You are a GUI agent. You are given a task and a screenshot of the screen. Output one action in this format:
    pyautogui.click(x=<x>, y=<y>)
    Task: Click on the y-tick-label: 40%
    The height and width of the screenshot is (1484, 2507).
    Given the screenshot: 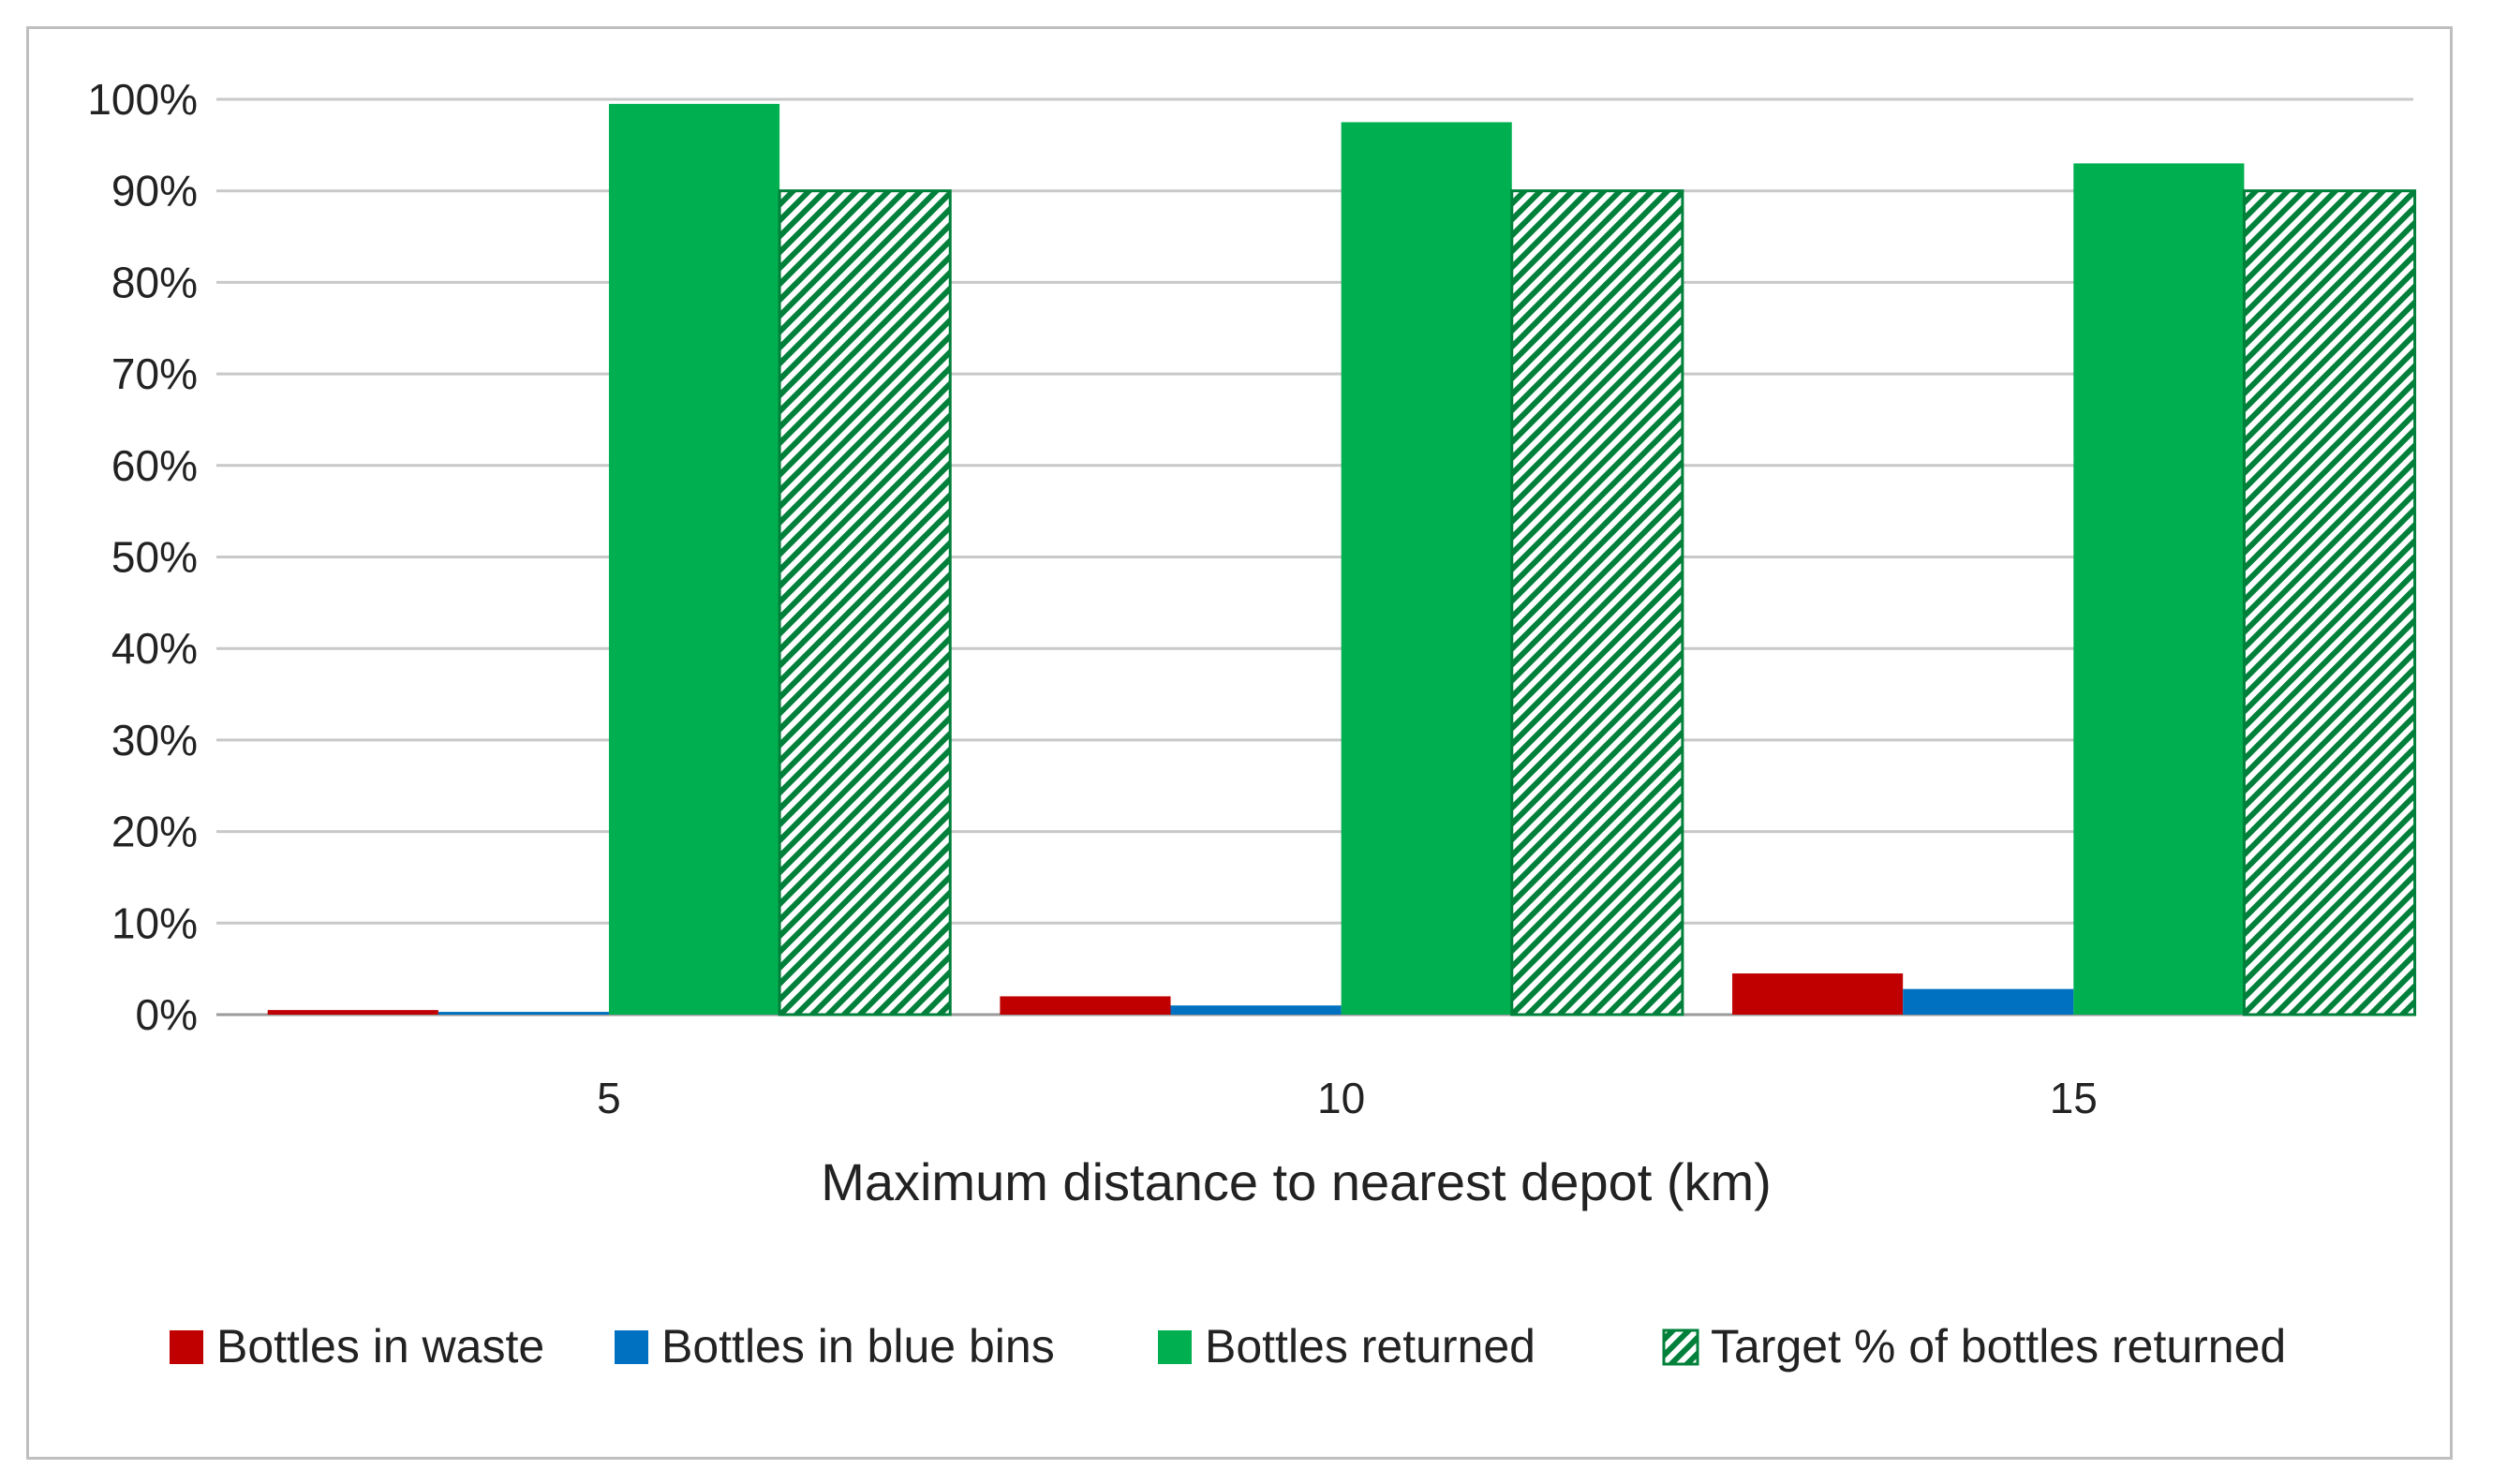 What is the action you would take?
    pyautogui.click(x=154, y=648)
    